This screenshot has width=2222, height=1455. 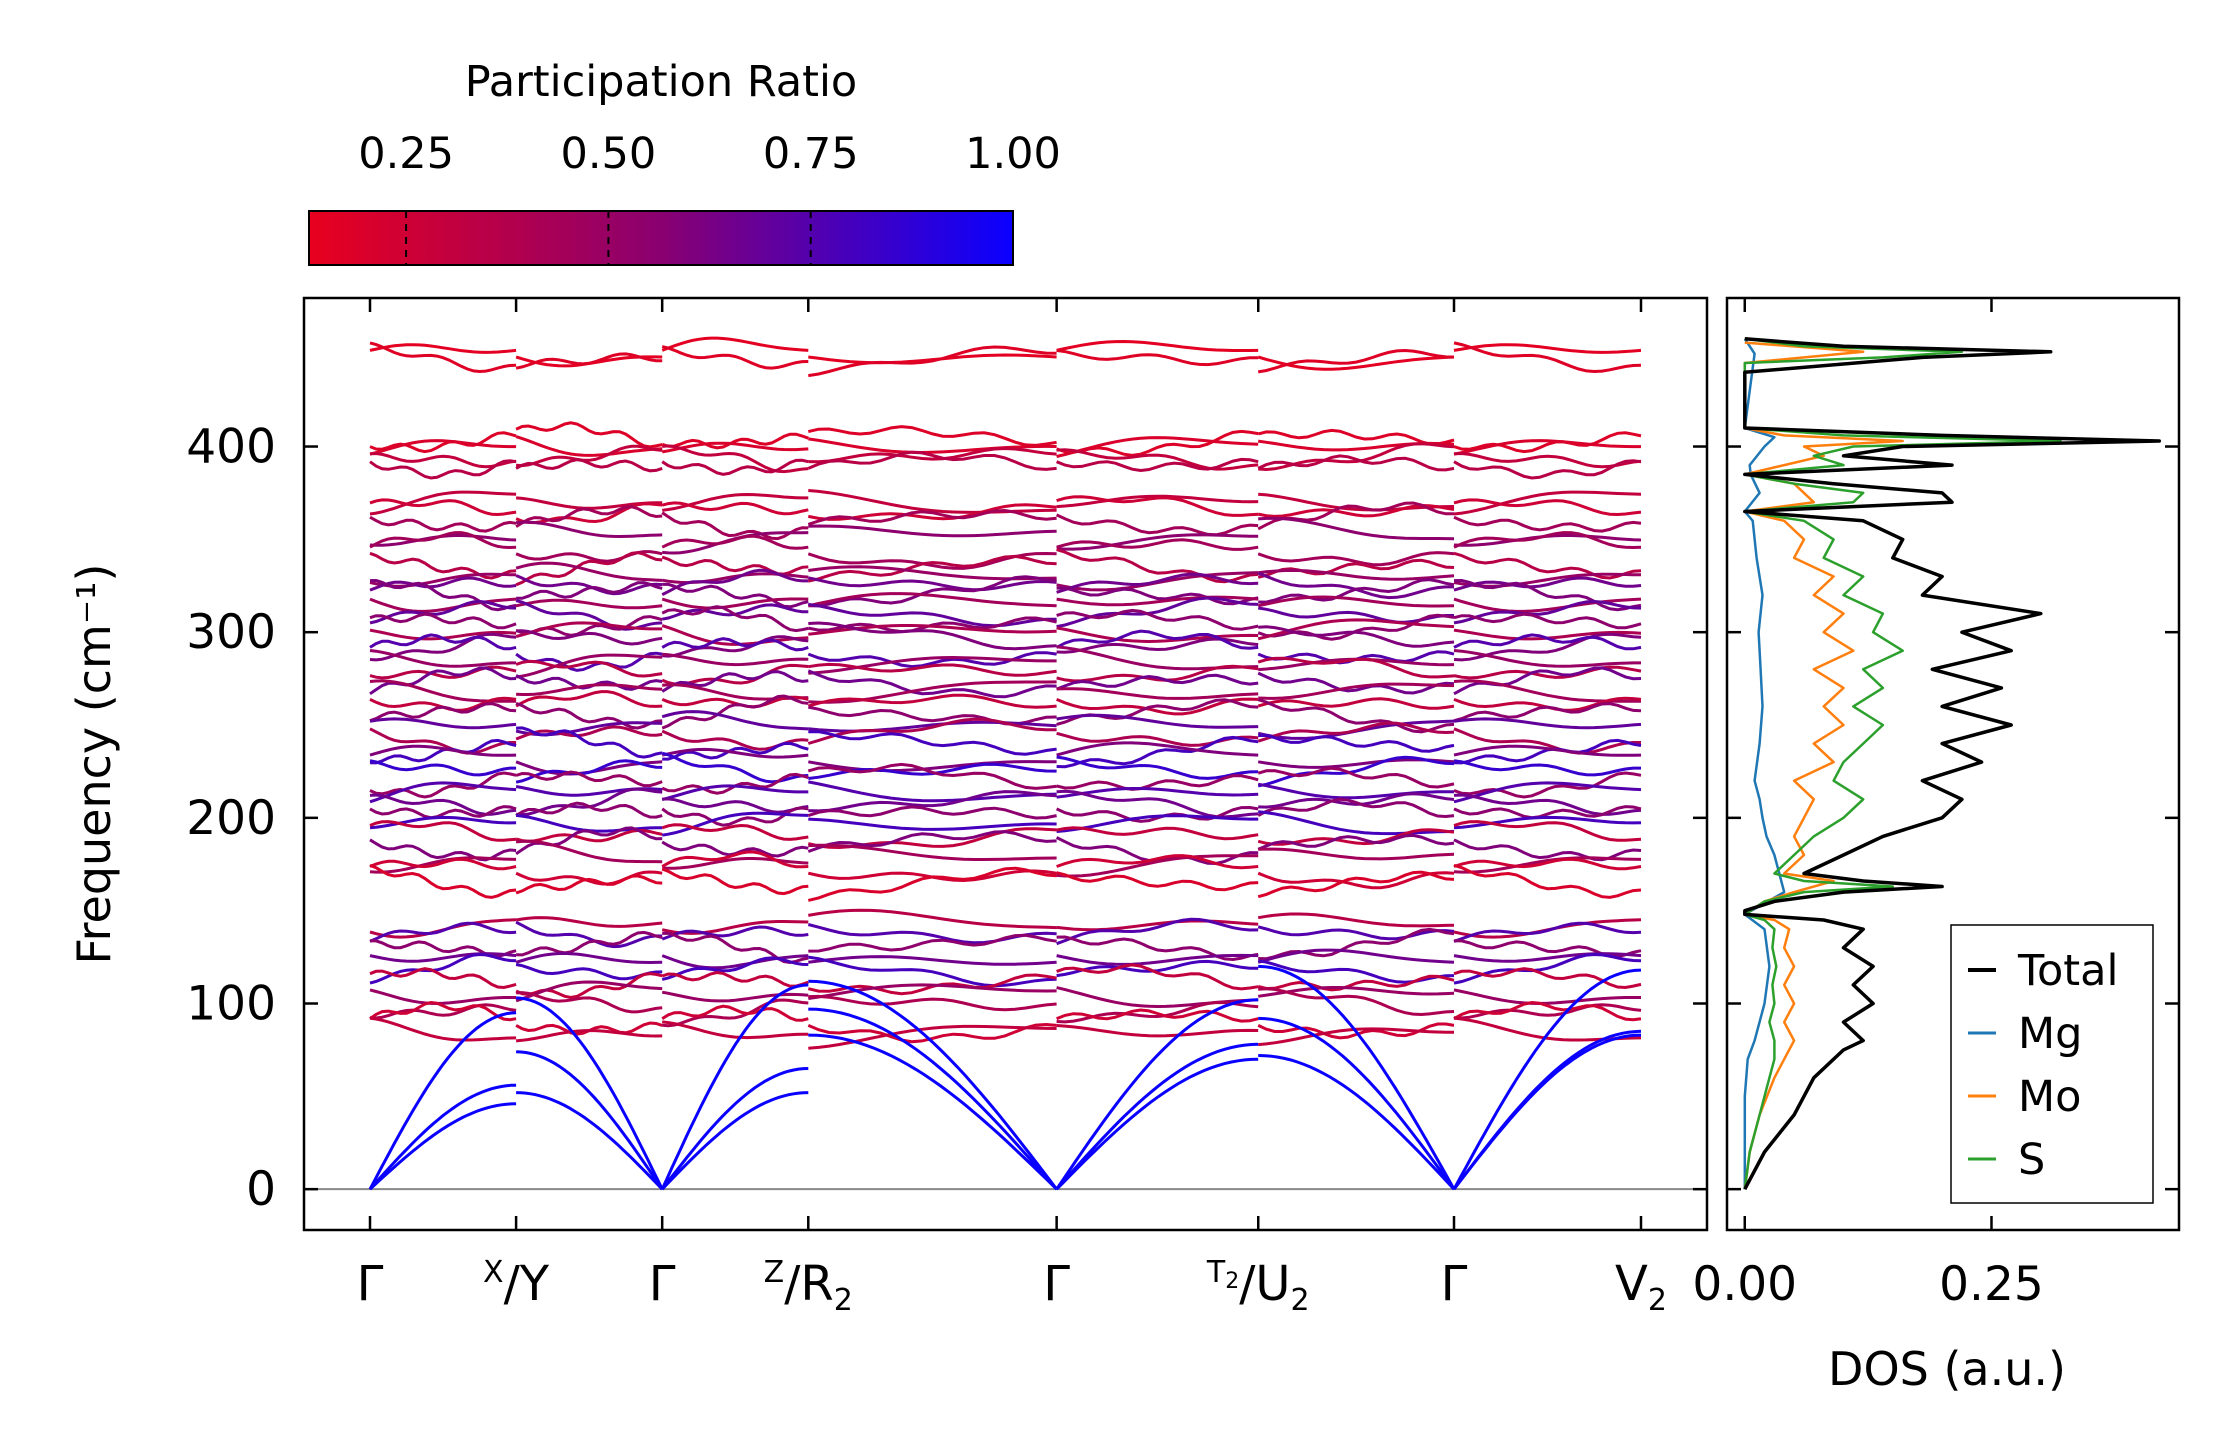 What do you see at coordinates (811, 154) in the screenshot?
I see `colorbar-tick-label: 0.75` at bounding box center [811, 154].